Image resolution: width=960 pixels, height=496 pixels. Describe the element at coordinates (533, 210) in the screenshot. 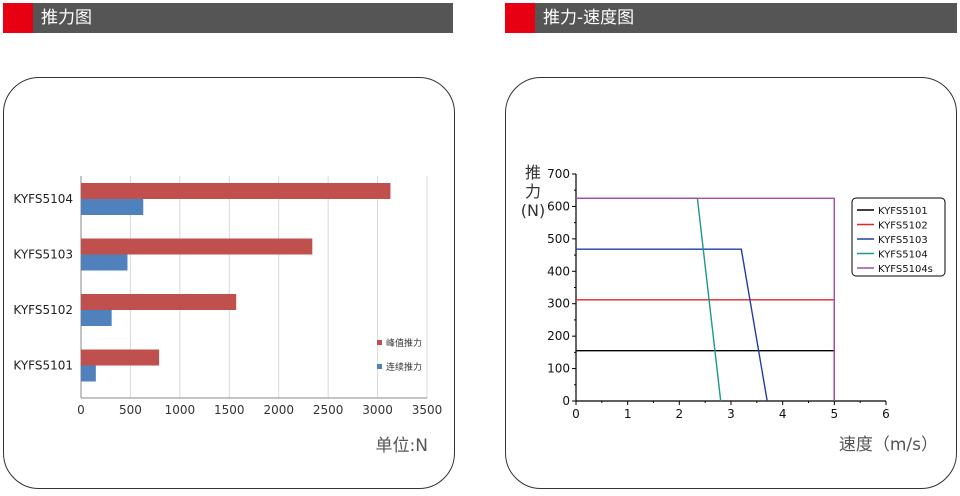

I see `y-axis-label-3: (N)` at that location.